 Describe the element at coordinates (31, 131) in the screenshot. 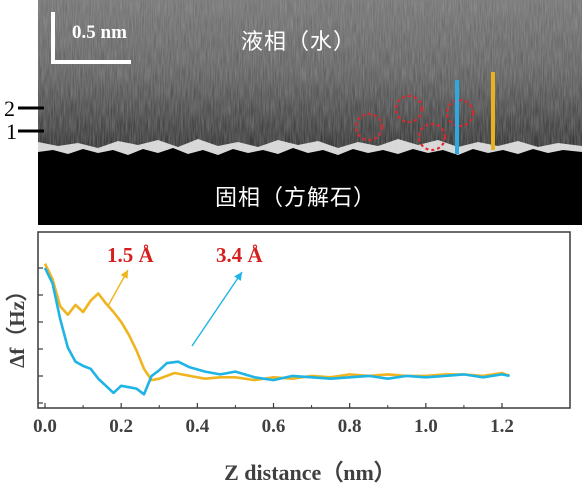

I see `layer-1-tick` at that location.